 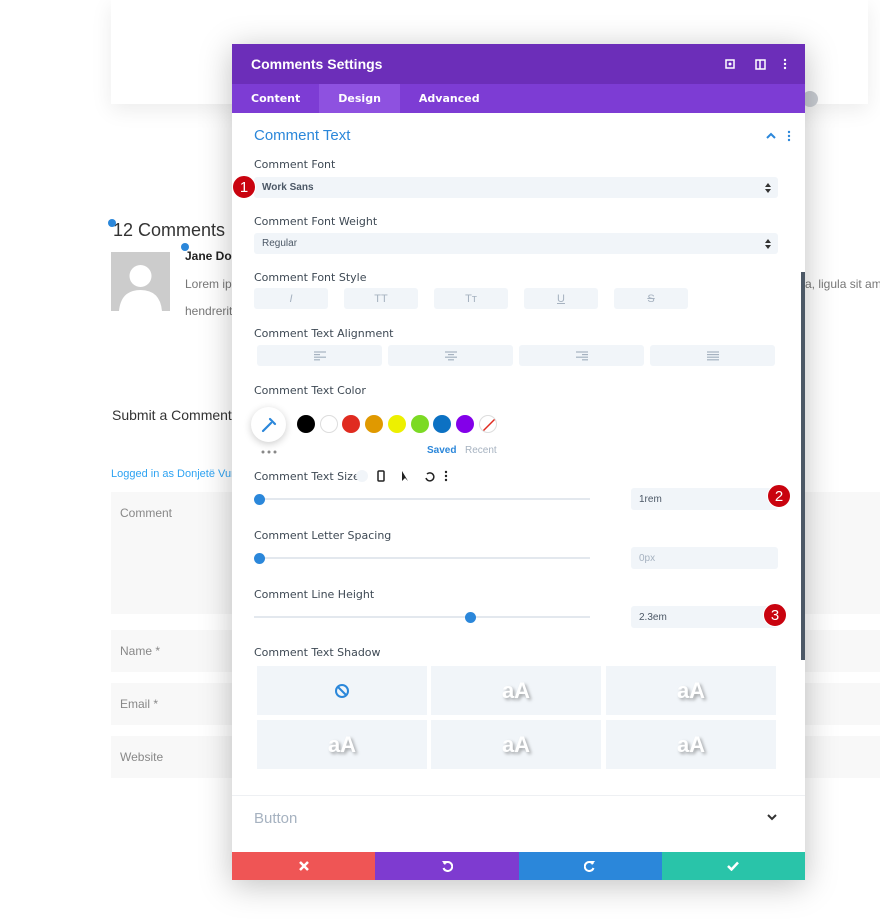 What do you see at coordinates (295, 164) in the screenshot?
I see `field-label: Comment Font` at bounding box center [295, 164].